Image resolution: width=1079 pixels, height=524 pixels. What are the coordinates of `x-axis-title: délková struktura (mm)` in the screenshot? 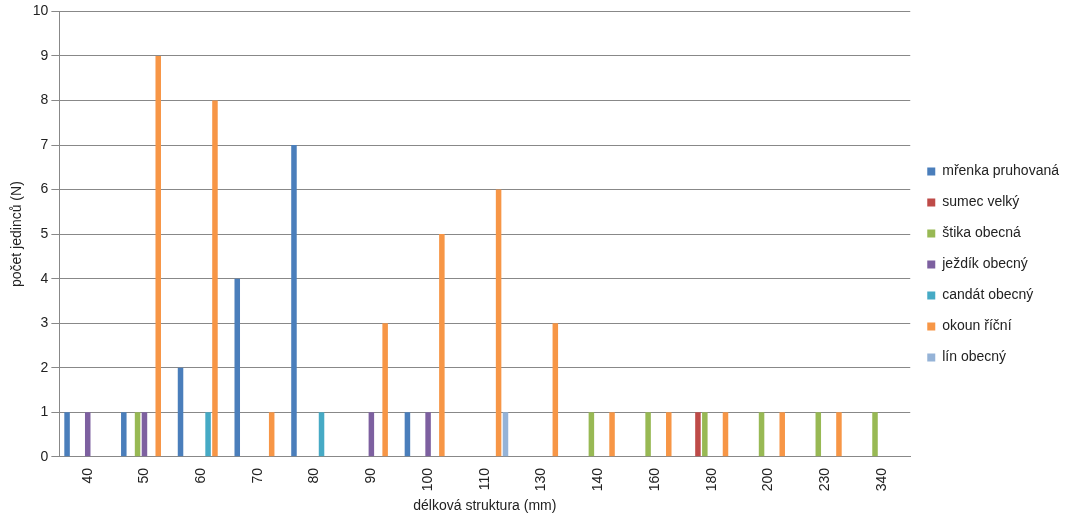 It's located at (485, 505).